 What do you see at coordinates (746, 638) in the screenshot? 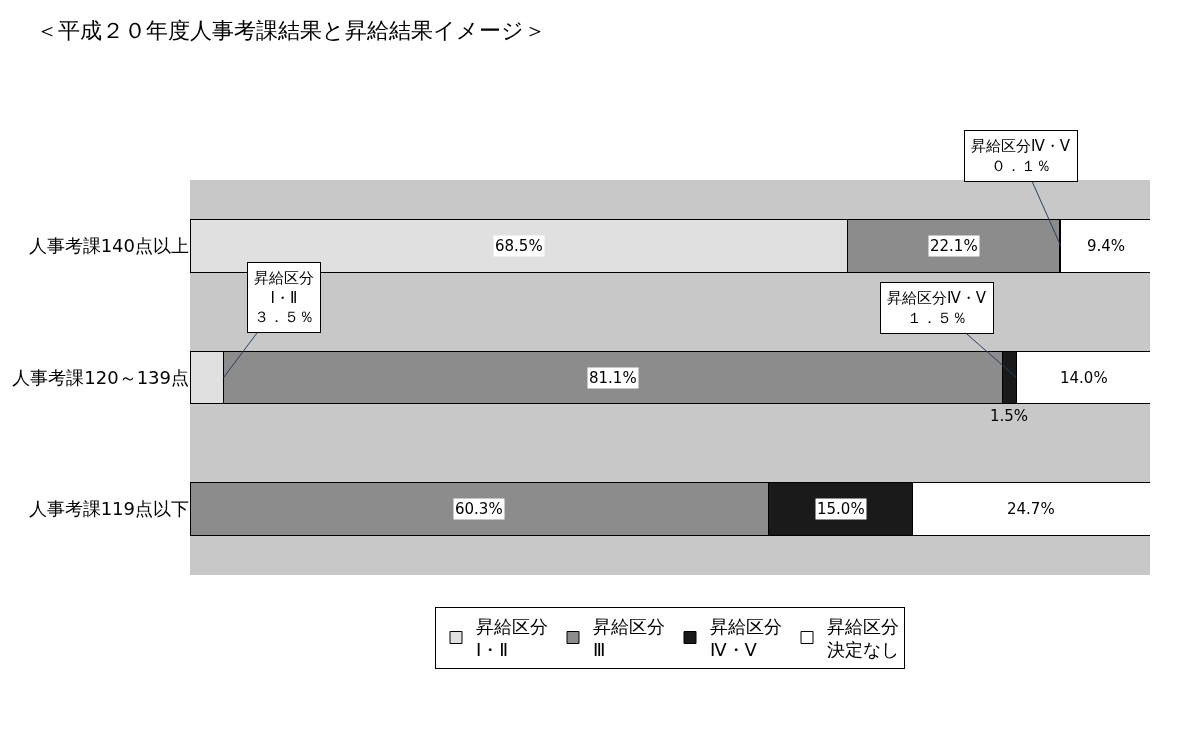
I see `legend-label: 昇給区分Ⅳ・Ⅴ` at bounding box center [746, 638].